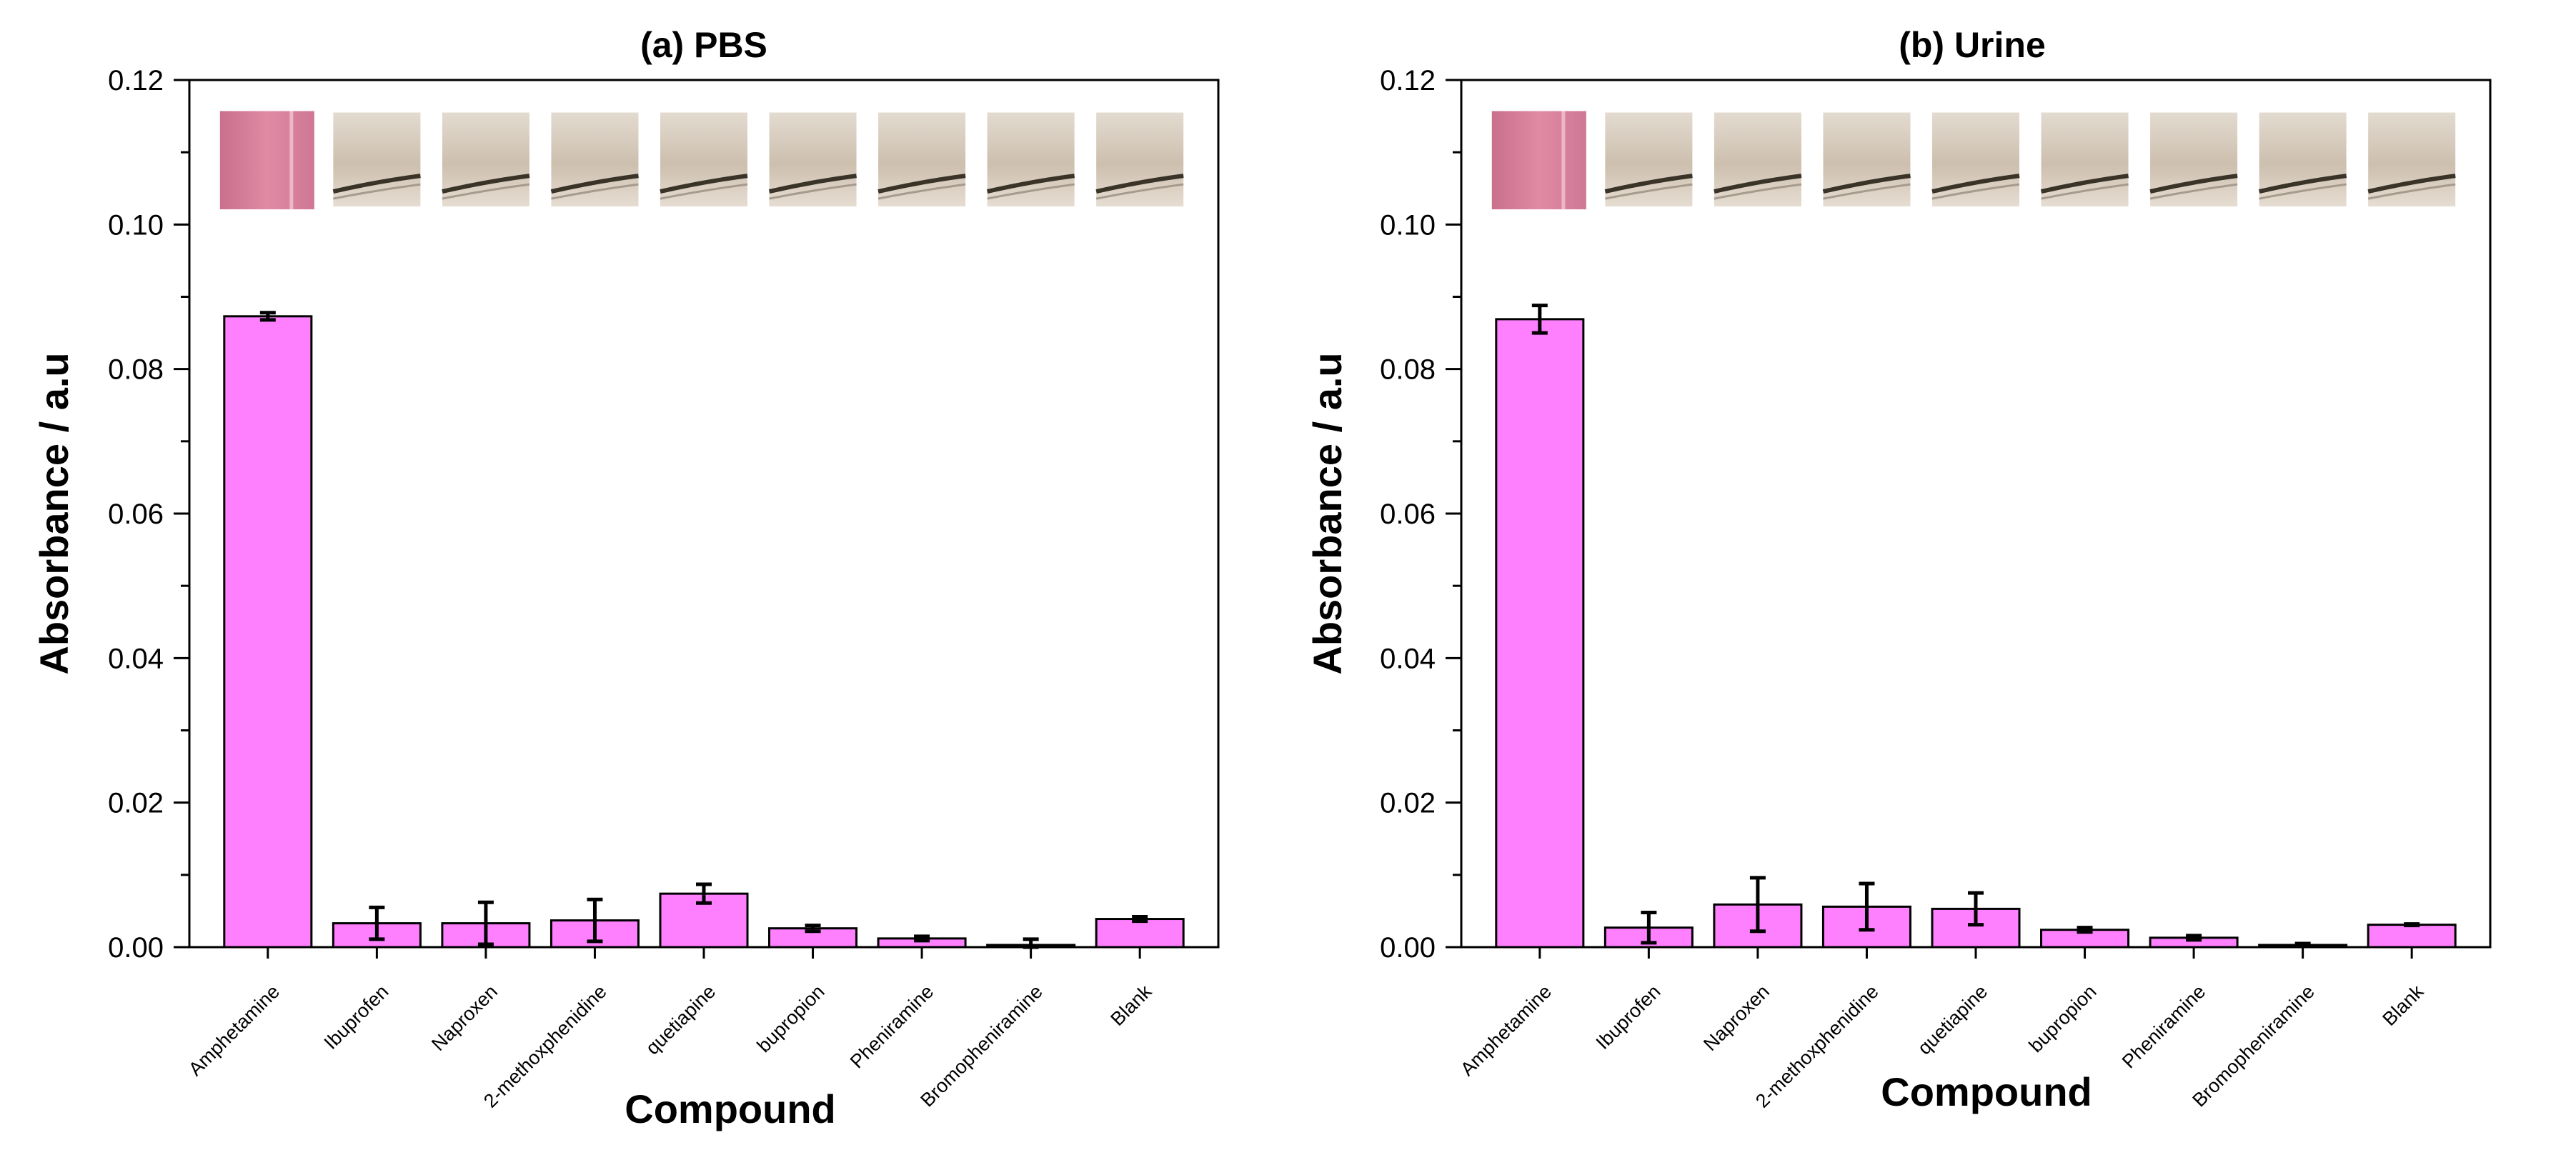 Image resolution: width=2576 pixels, height=1155 pixels. I want to click on chart-title: (a) PBS, so click(703, 45).